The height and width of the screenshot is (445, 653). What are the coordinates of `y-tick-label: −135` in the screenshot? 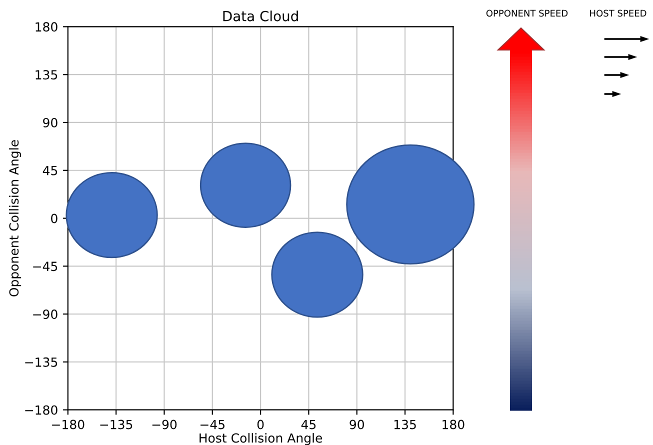 It's located at (41, 362).